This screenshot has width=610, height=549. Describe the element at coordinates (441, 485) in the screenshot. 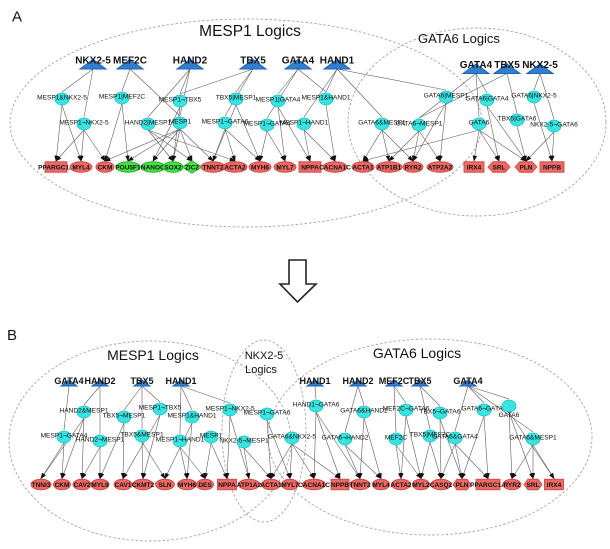

I see `svg-text: CASQ2` at that location.